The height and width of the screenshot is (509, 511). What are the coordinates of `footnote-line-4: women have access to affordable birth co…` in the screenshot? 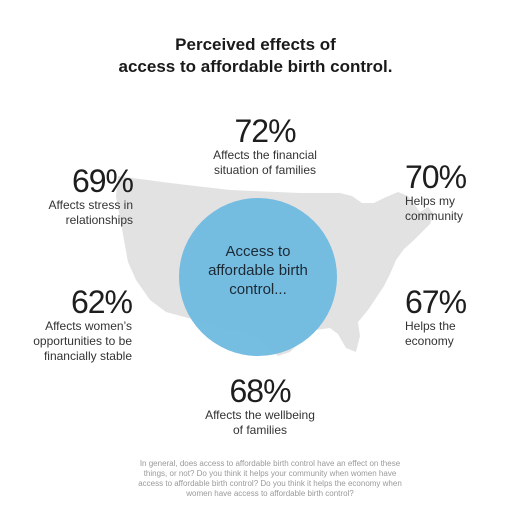 It's located at (270, 493).